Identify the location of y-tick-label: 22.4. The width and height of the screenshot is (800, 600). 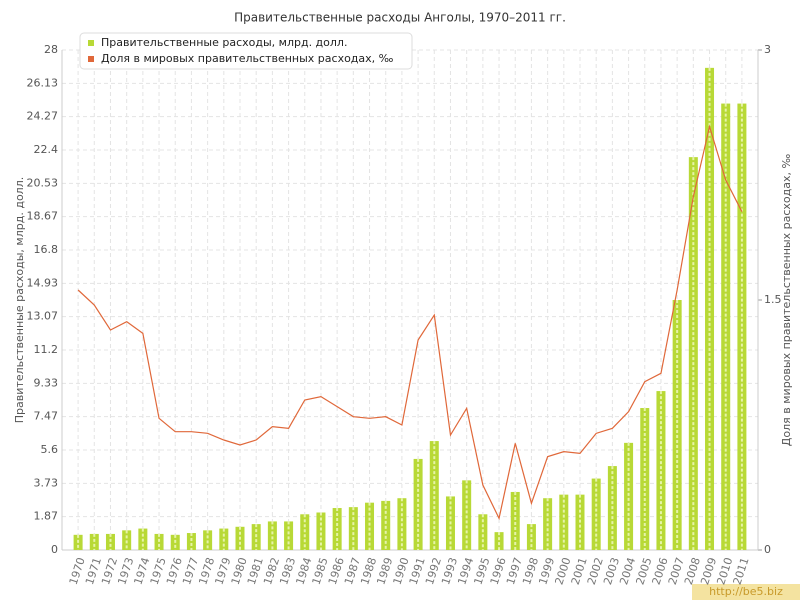
(46, 149).